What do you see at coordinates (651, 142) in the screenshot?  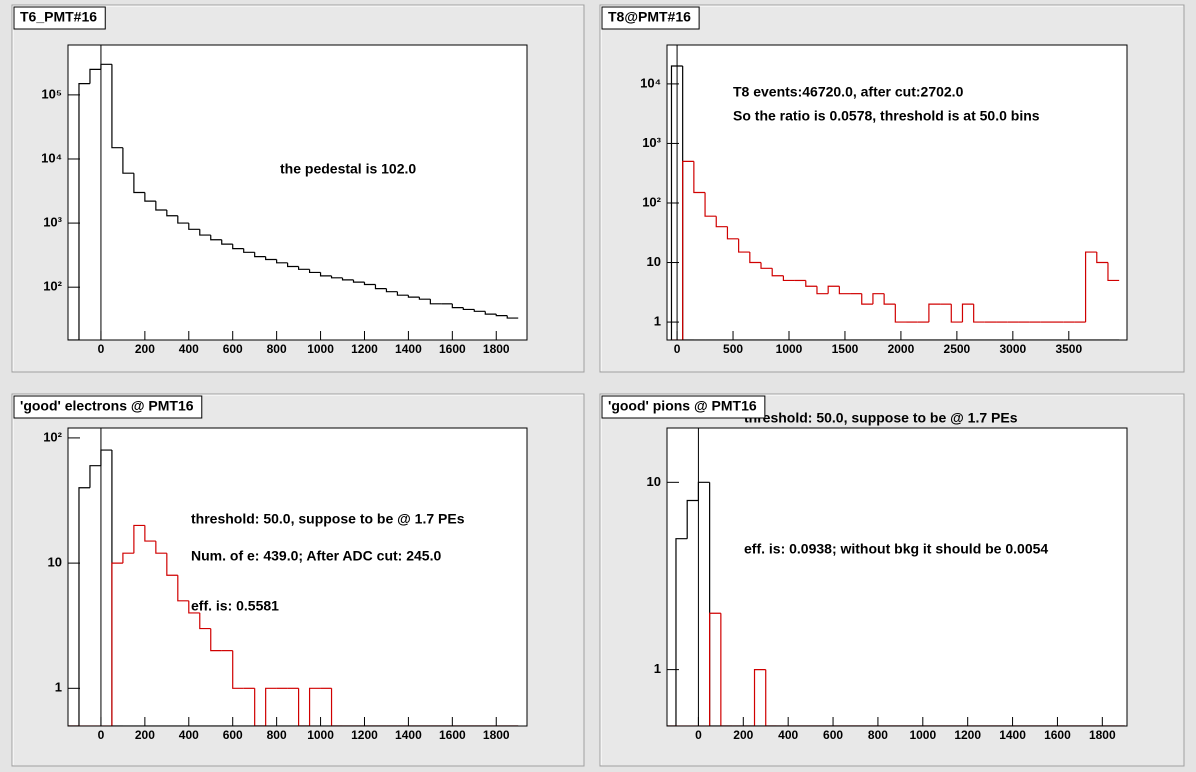 I see `y-tick-label: 10³` at bounding box center [651, 142].